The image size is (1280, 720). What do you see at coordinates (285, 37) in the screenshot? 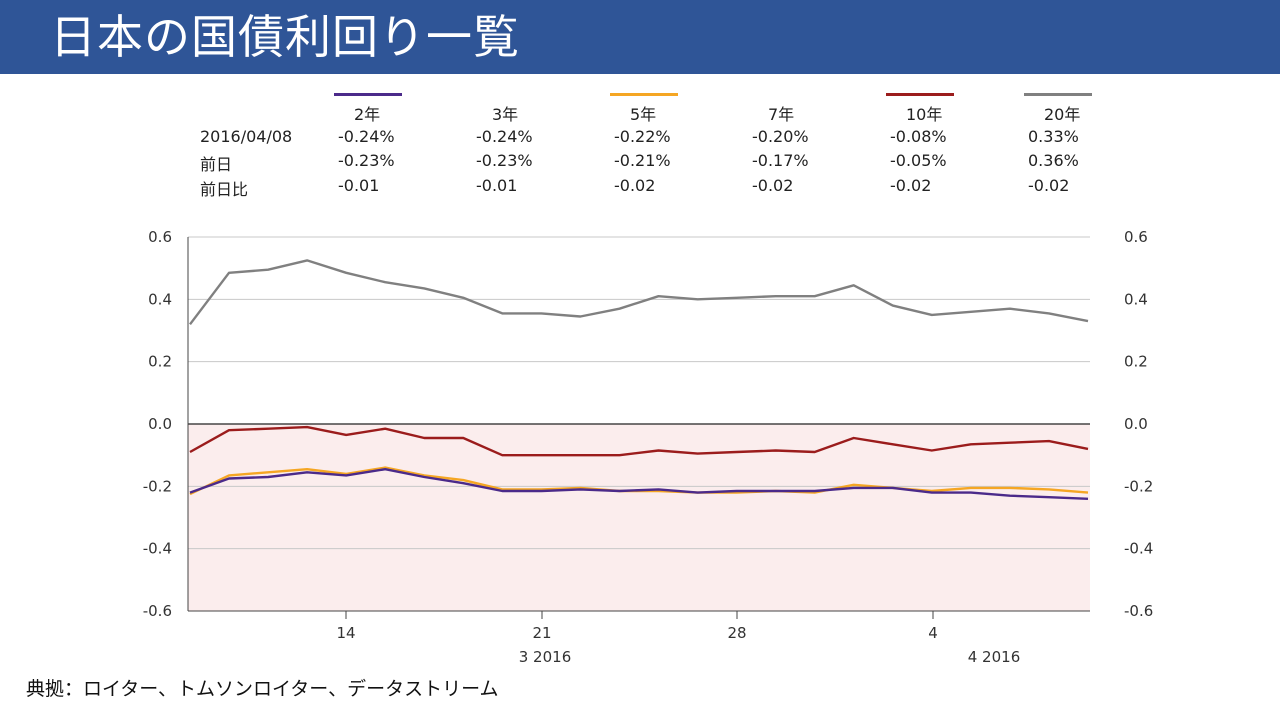
I see `page-title: 日本の国債利回り一覧` at bounding box center [285, 37].